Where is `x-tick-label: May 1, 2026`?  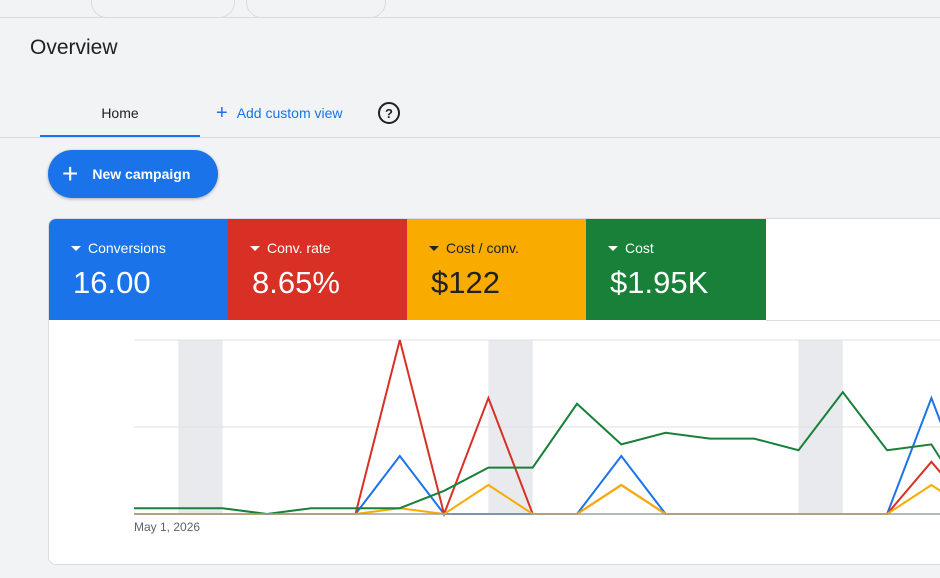 x-tick-label: May 1, 2026 is located at coordinates (167, 527).